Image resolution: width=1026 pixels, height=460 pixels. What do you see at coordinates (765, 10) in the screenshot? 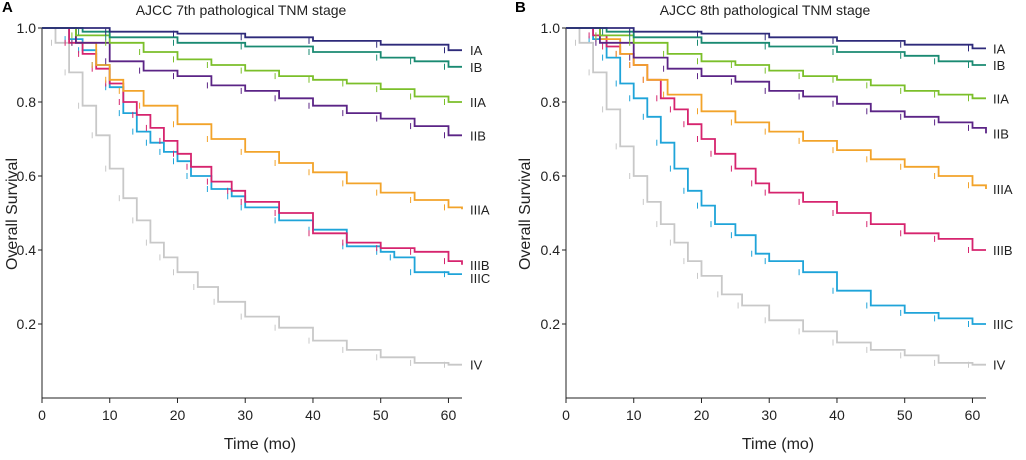
I see `chart-title: AJCC 8th pathological TNM stage` at bounding box center [765, 10].